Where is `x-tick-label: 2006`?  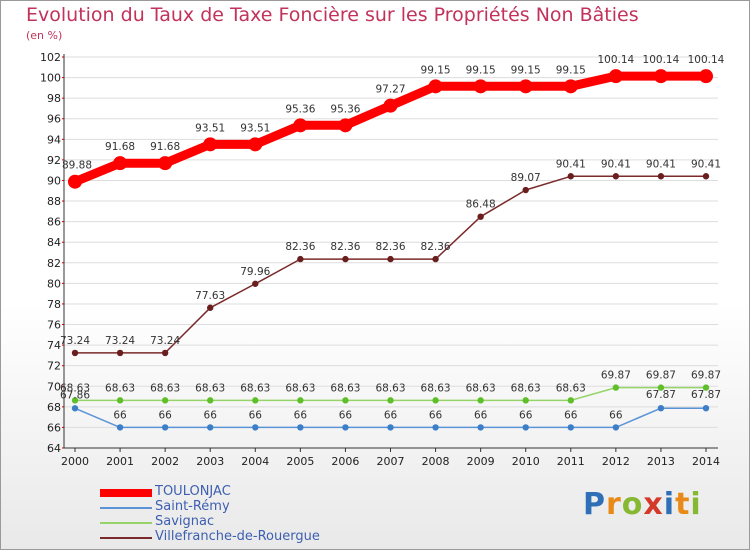 x-tick-label: 2006 is located at coordinates (345, 461).